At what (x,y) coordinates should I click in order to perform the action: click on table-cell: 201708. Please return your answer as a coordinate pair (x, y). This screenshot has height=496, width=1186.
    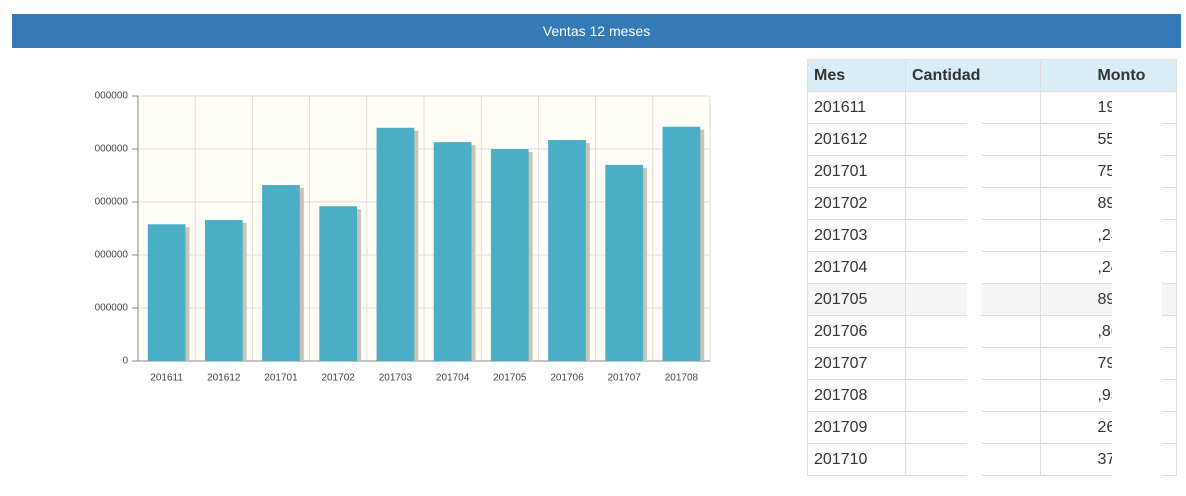
    Looking at the image, I should click on (856, 395).